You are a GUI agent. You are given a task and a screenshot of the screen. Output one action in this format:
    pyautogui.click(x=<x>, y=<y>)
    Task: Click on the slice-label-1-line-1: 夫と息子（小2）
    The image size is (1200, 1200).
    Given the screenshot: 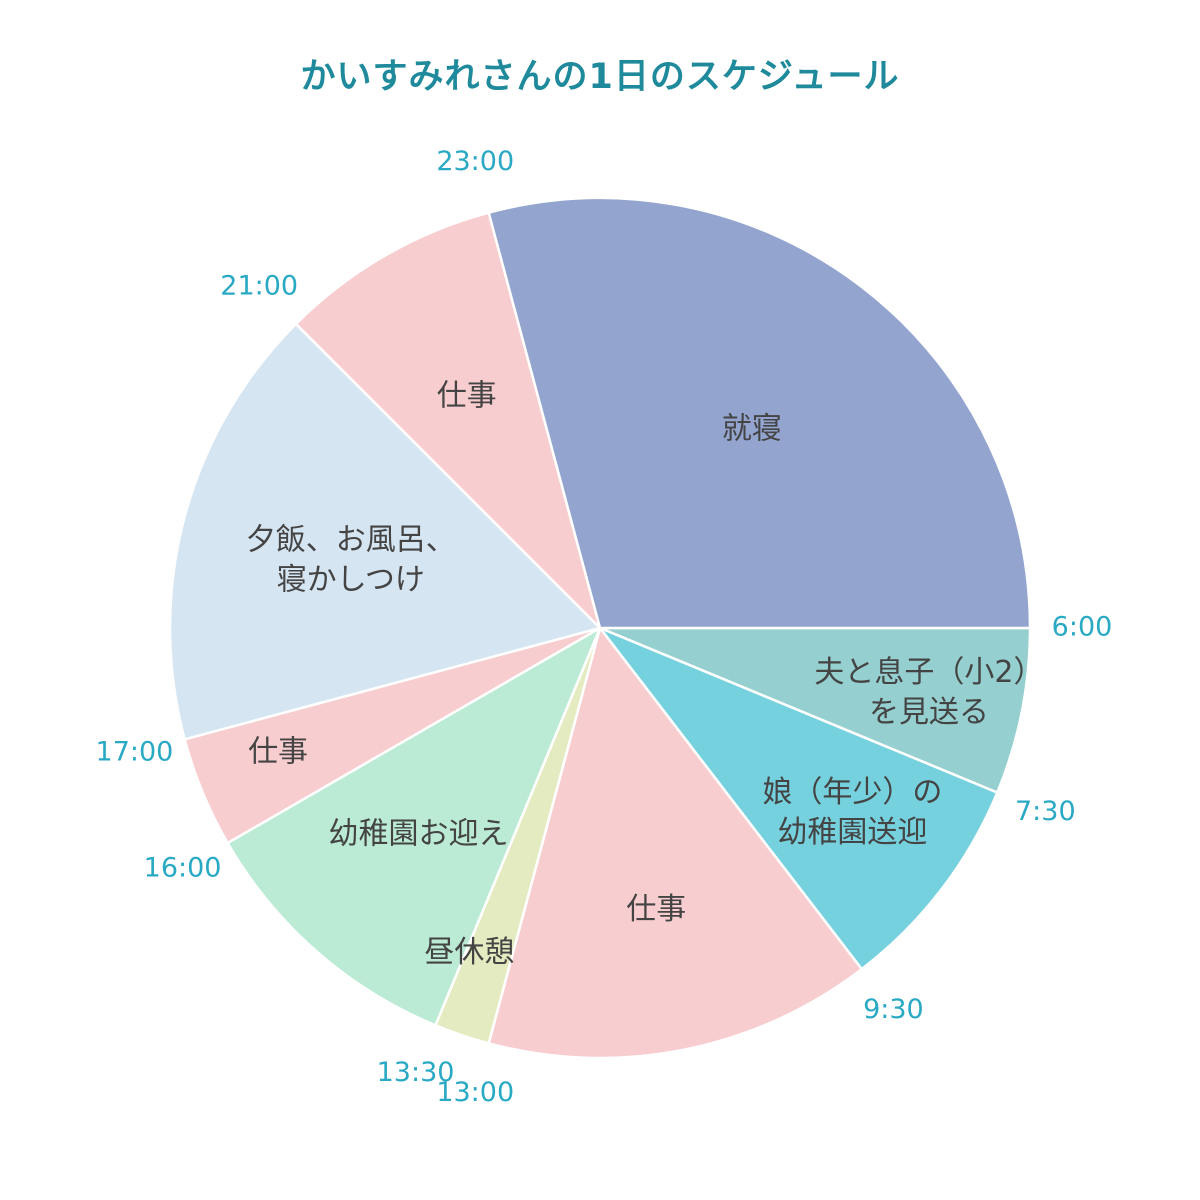 What is the action you would take?
    pyautogui.click(x=928, y=672)
    